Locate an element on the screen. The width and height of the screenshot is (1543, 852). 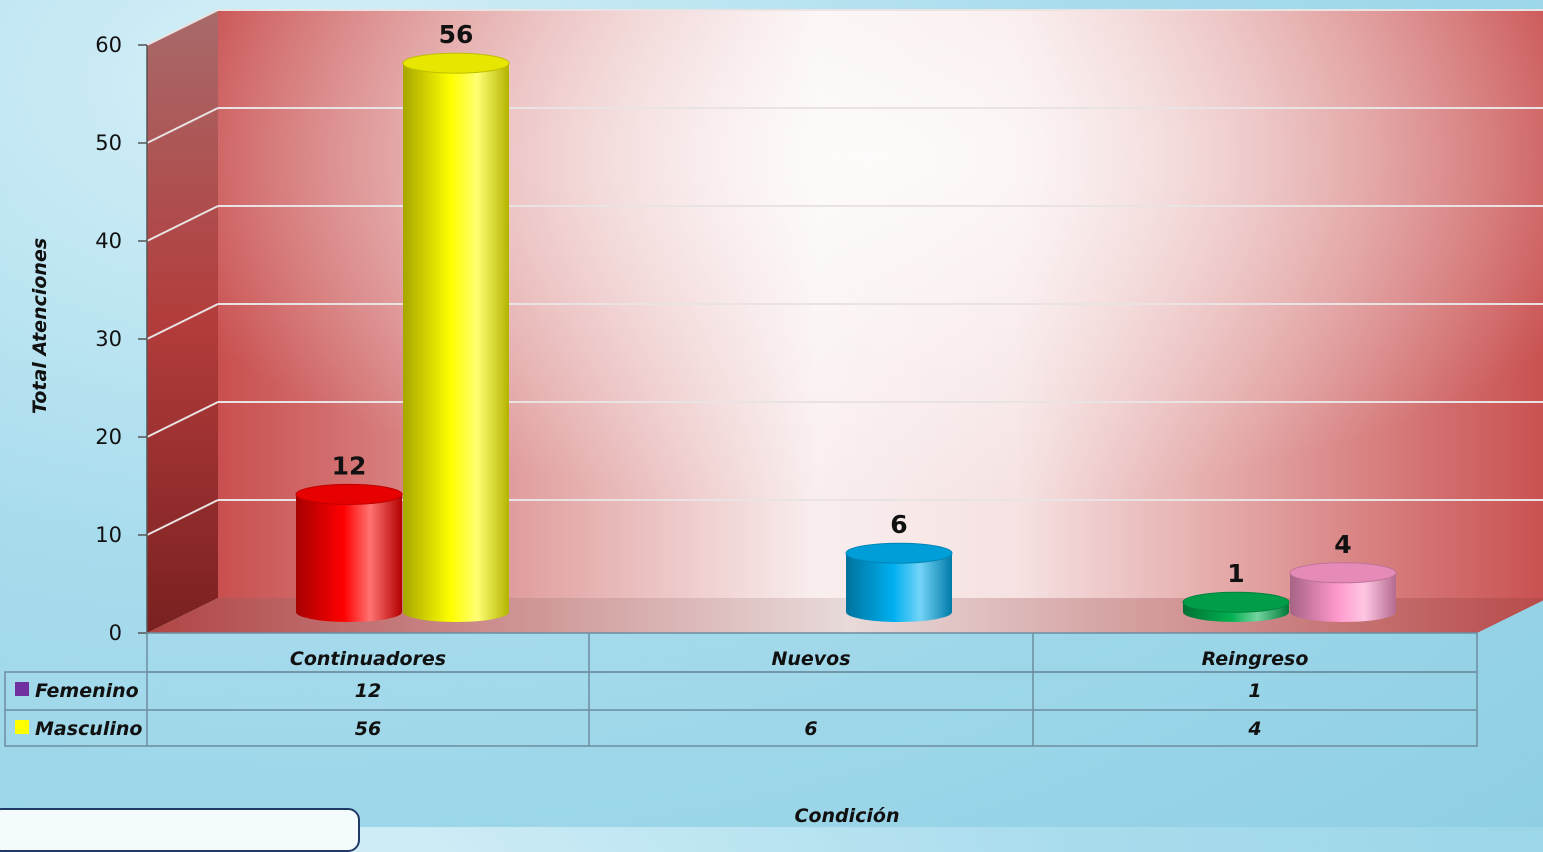
y-tick-label: 0 is located at coordinates (115, 633).